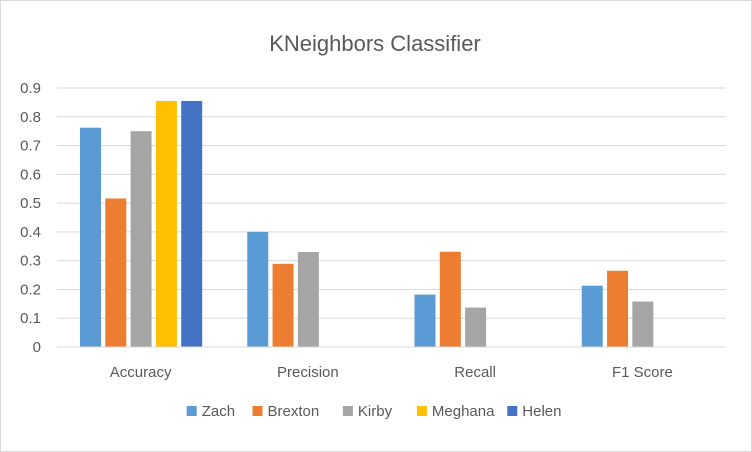 The height and width of the screenshot is (452, 752). Describe the element at coordinates (476, 327) in the screenshot. I see `bar-kirby-recall` at that location.